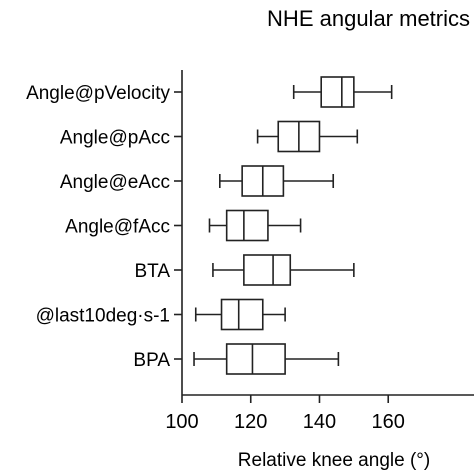 The height and width of the screenshot is (474, 474). What do you see at coordinates (209, 136) in the screenshot?
I see `box-group: Angle@pAcc` at bounding box center [209, 136].